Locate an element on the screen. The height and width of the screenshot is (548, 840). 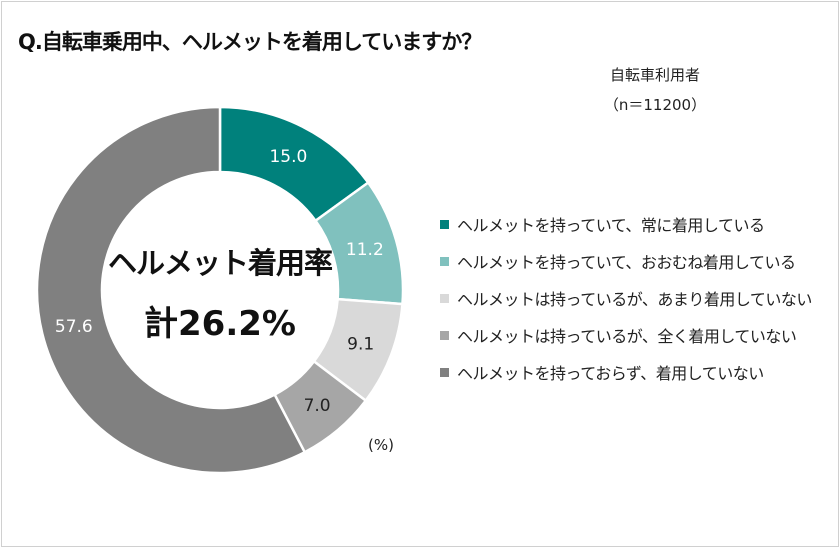
data-label: 9.1 is located at coordinates (360, 344).